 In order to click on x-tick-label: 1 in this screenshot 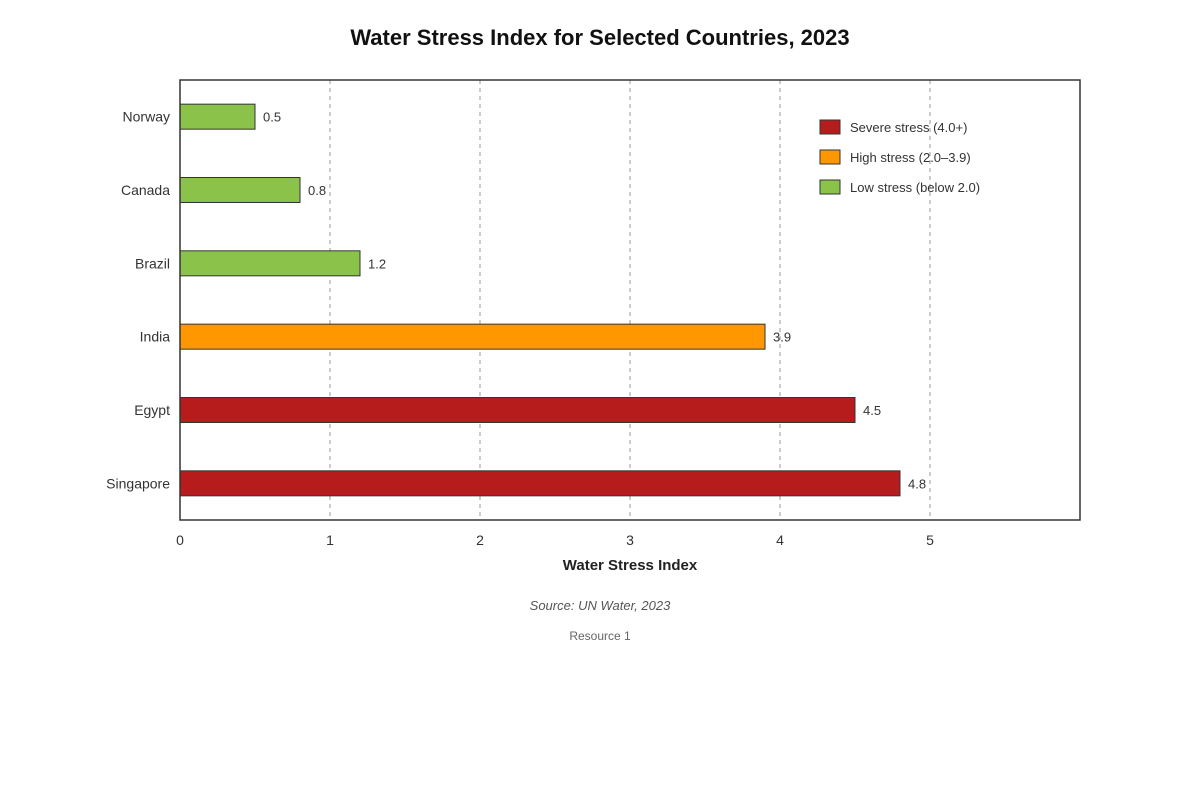, I will do `click(330, 540)`.